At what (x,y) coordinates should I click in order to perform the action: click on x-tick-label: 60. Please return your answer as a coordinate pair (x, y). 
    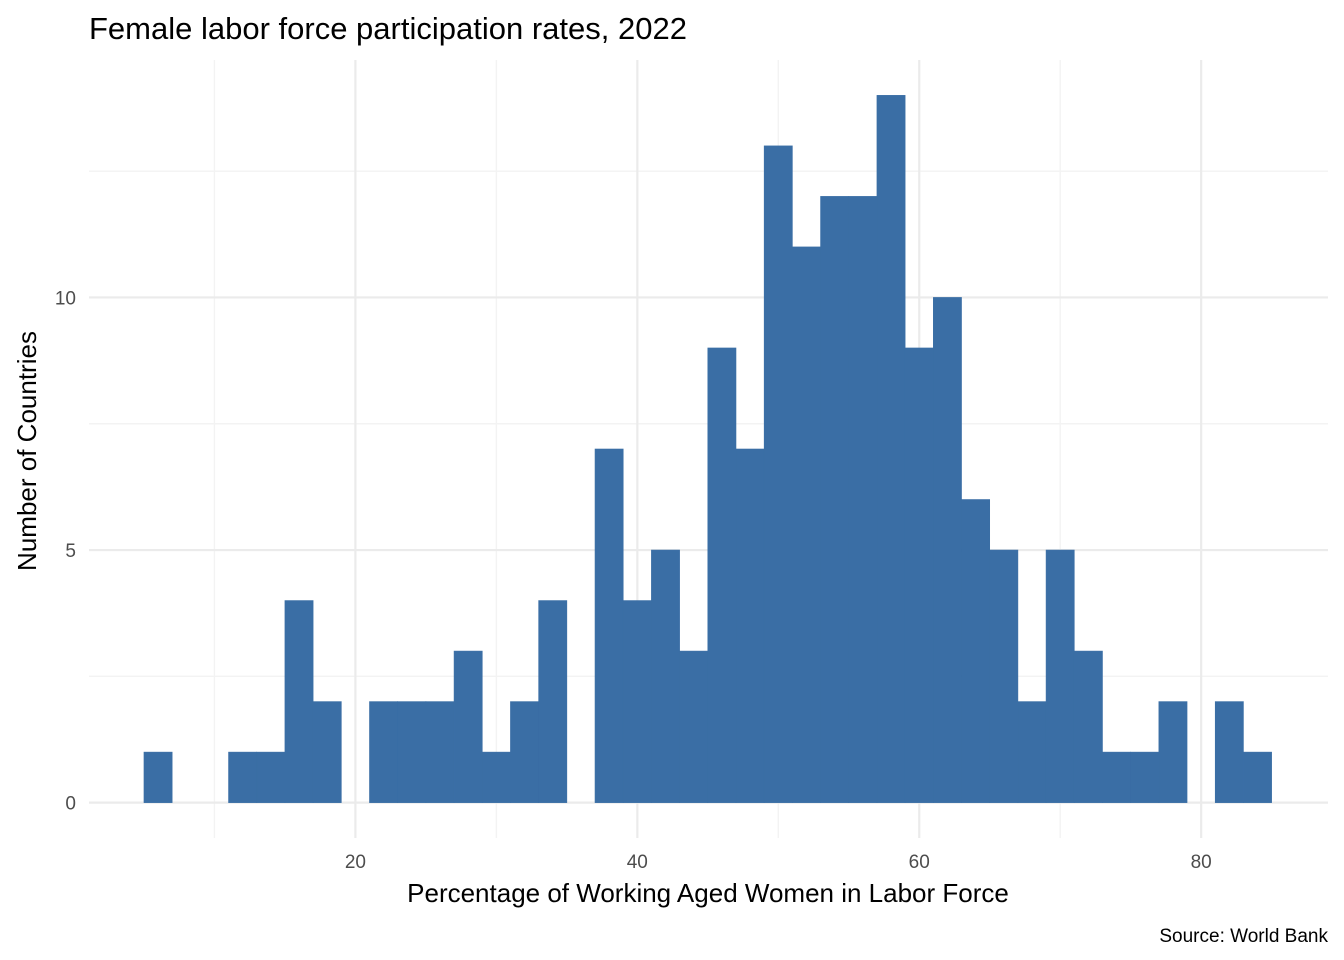
    Looking at the image, I should click on (919, 862).